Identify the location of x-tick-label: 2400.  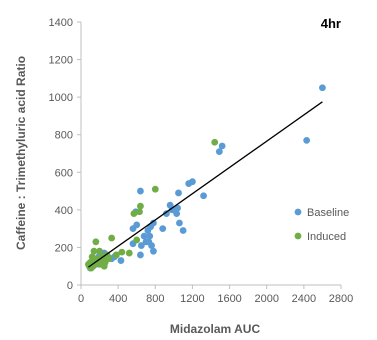
(304, 299).